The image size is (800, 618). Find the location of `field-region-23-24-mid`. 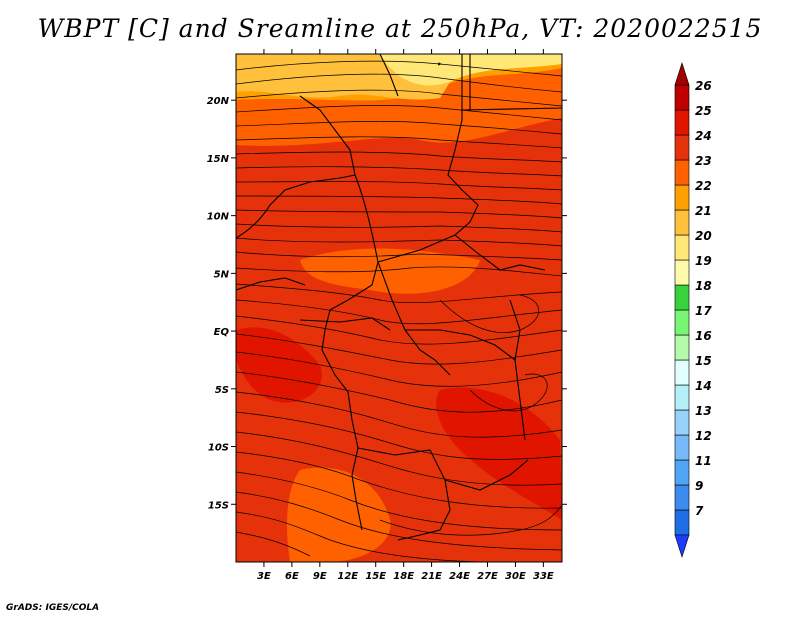

field-region-23-24-mid is located at coordinates (390, 271).